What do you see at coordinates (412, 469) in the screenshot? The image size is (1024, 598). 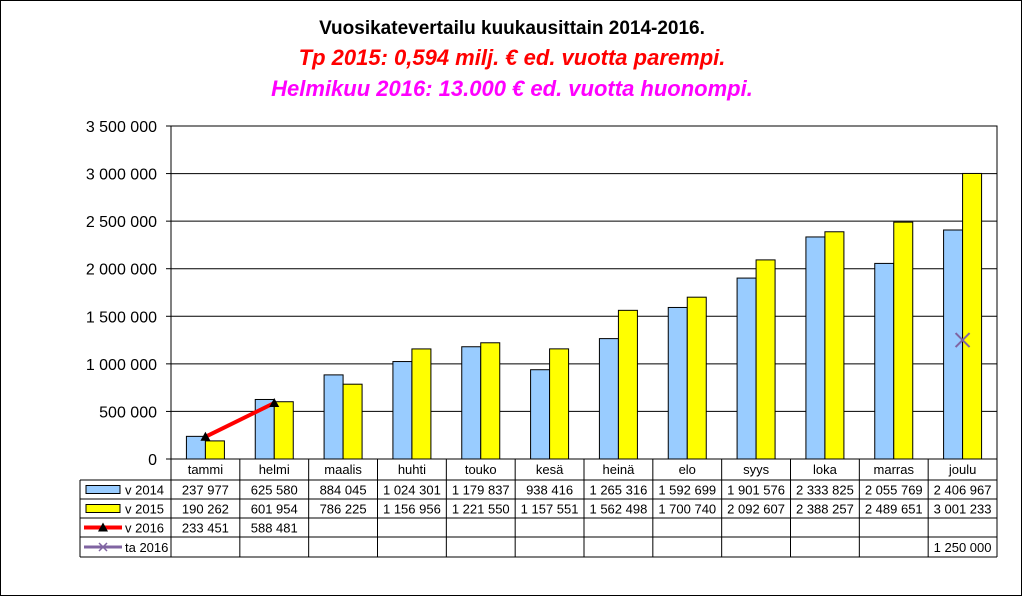 I see `x-category-label: huhti` at bounding box center [412, 469].